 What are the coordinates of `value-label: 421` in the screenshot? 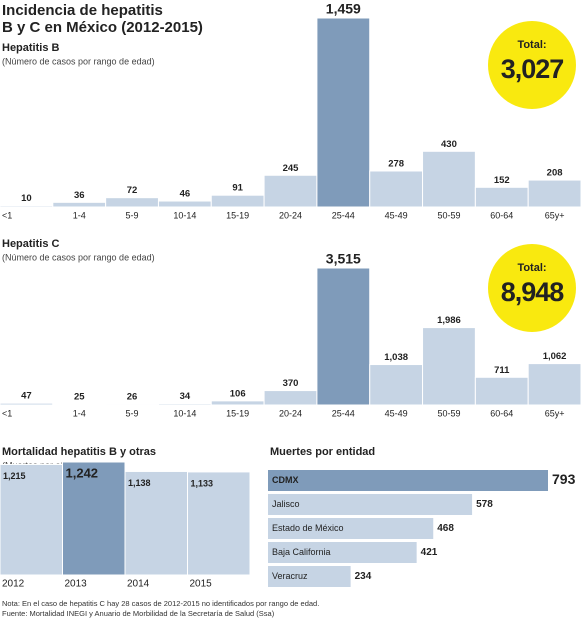 It's located at (429, 552).